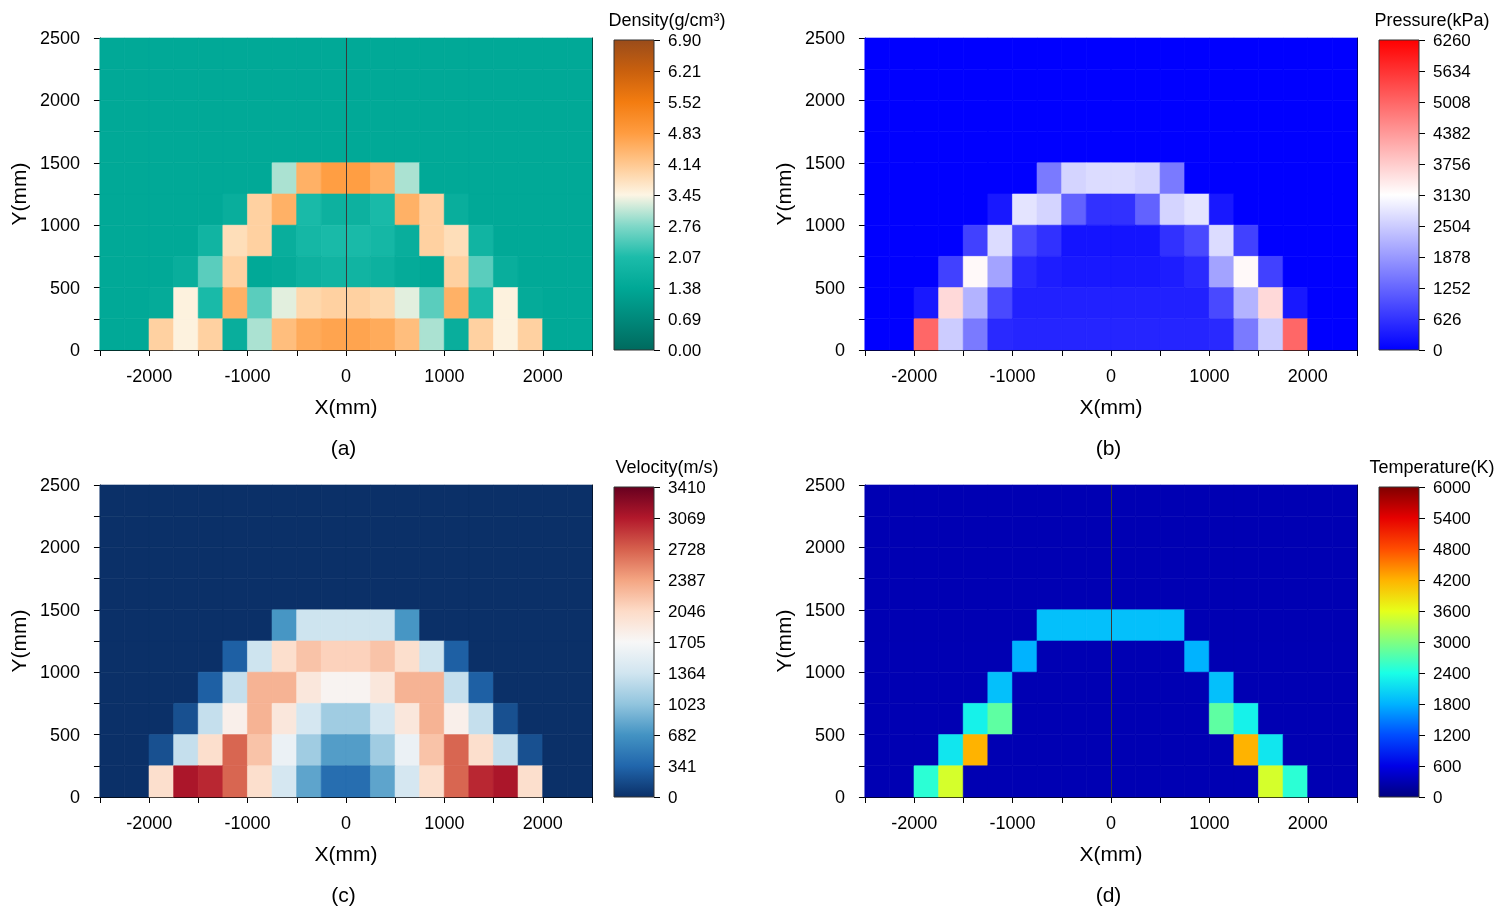 This screenshot has height=918, width=1510. Describe the element at coordinates (687, 704) in the screenshot. I see `color-bar-label: 1023` at that location.